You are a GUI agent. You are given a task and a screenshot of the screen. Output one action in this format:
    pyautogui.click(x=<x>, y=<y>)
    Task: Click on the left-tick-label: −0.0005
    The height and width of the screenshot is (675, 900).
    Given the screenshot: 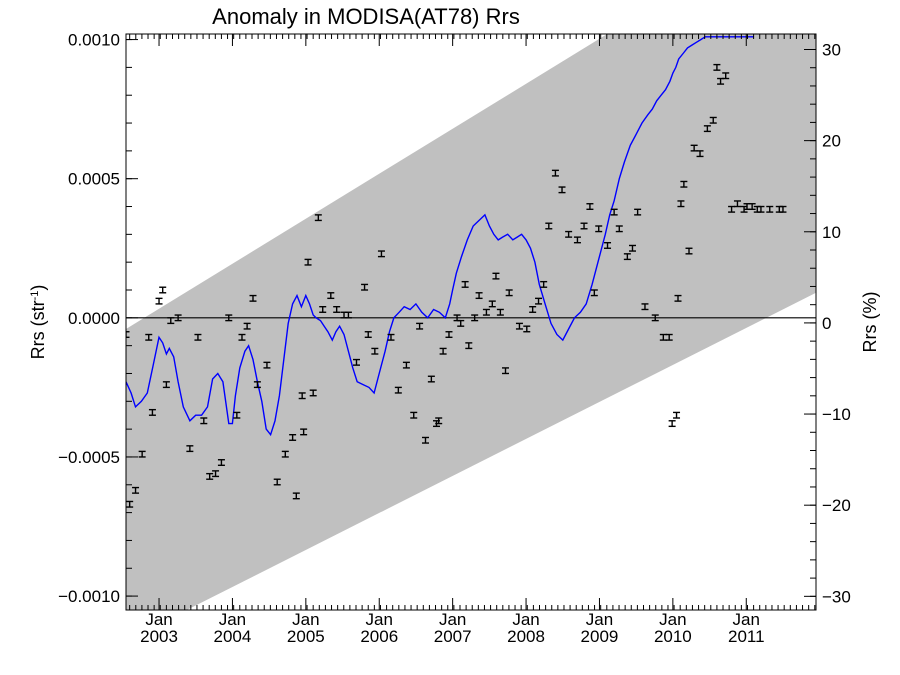 What is the action you would take?
    pyautogui.click(x=89, y=457)
    